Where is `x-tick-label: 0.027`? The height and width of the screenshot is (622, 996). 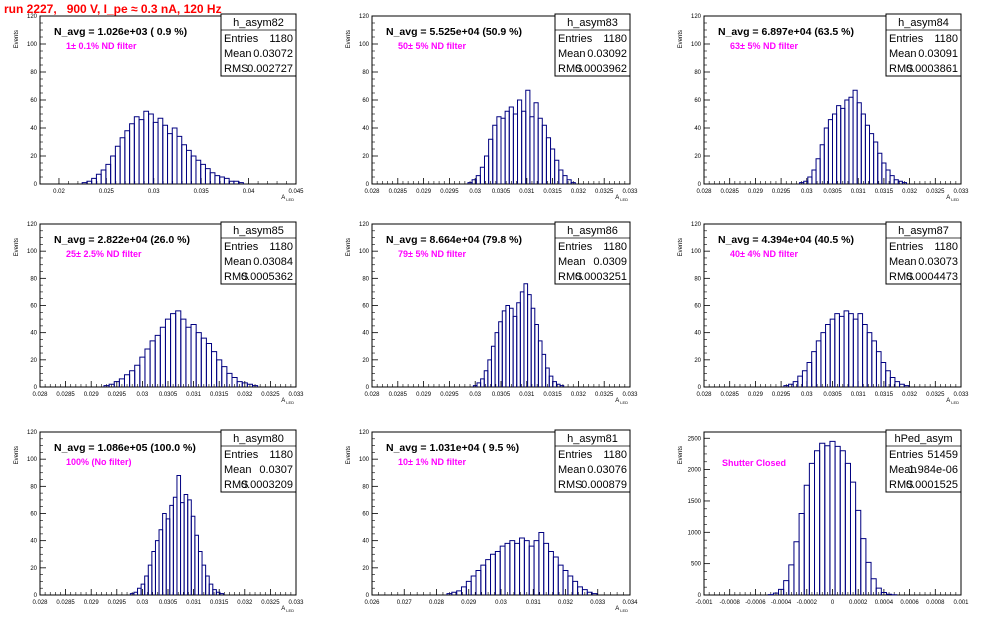 x-tick-label: 0.027 is located at coordinates (405, 603).